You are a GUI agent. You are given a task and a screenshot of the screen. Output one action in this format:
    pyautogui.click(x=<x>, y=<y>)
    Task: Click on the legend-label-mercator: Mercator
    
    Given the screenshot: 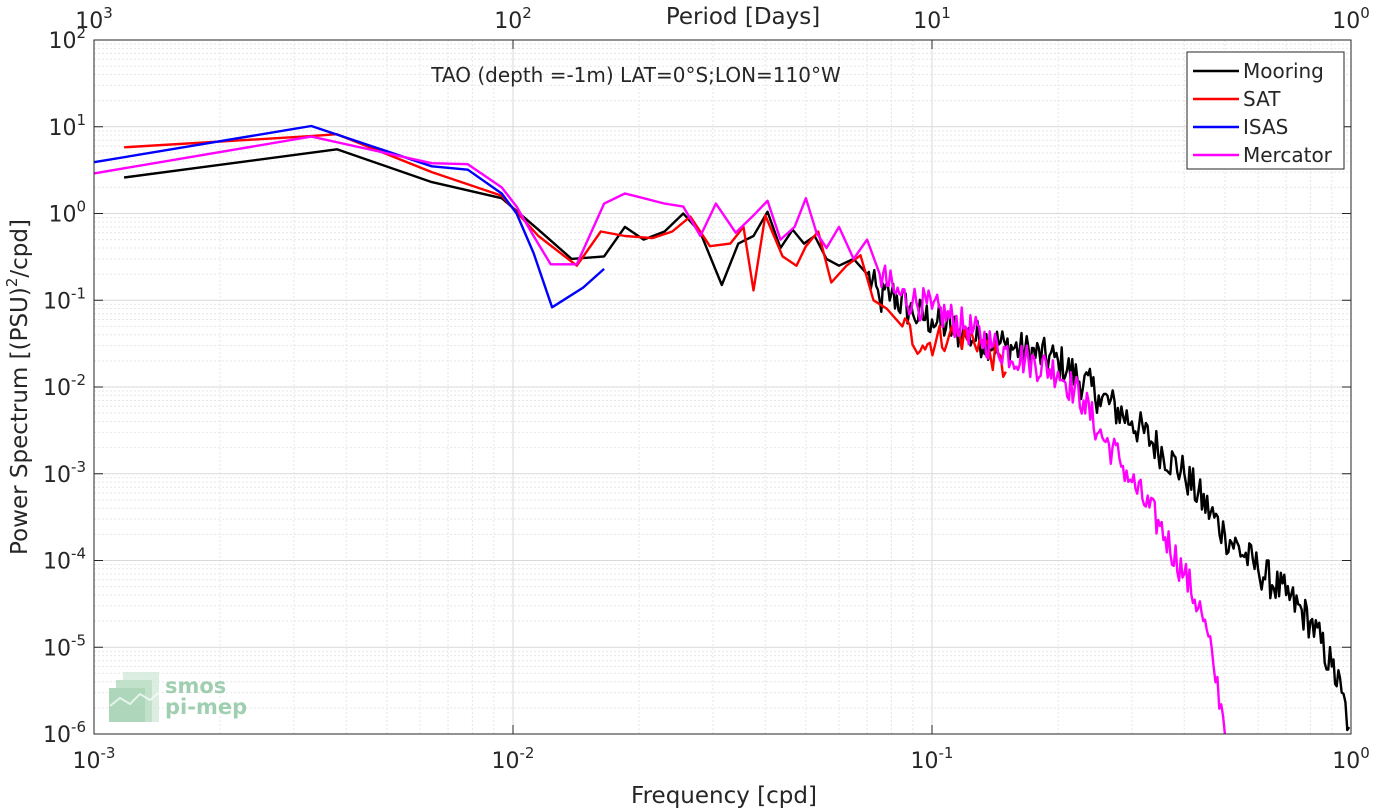 What is the action you would take?
    pyautogui.click(x=1288, y=155)
    